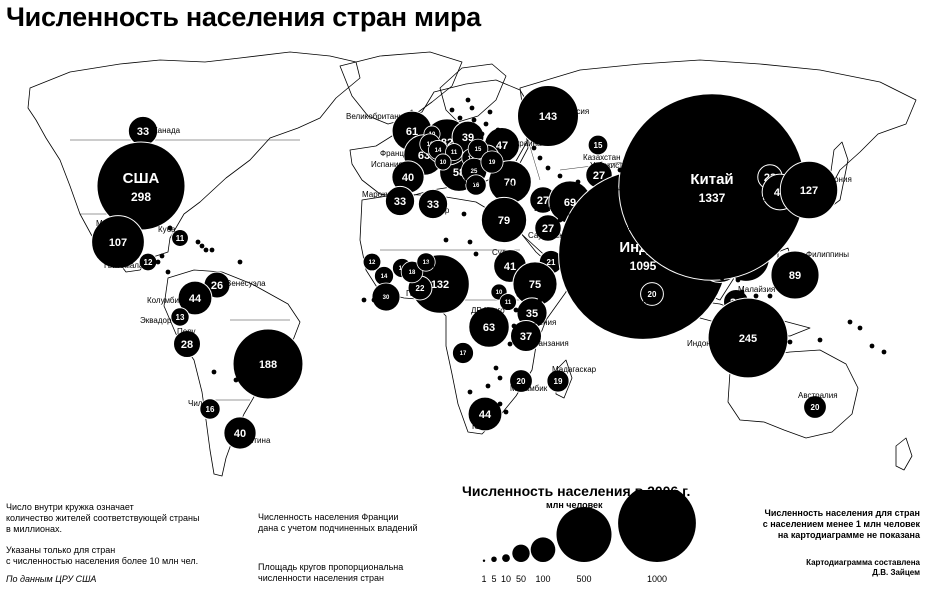 This screenshot has height=590, width=930. Describe the element at coordinates (197, 403) in the screenshot. I see `country-label-чили: Чили` at that location.